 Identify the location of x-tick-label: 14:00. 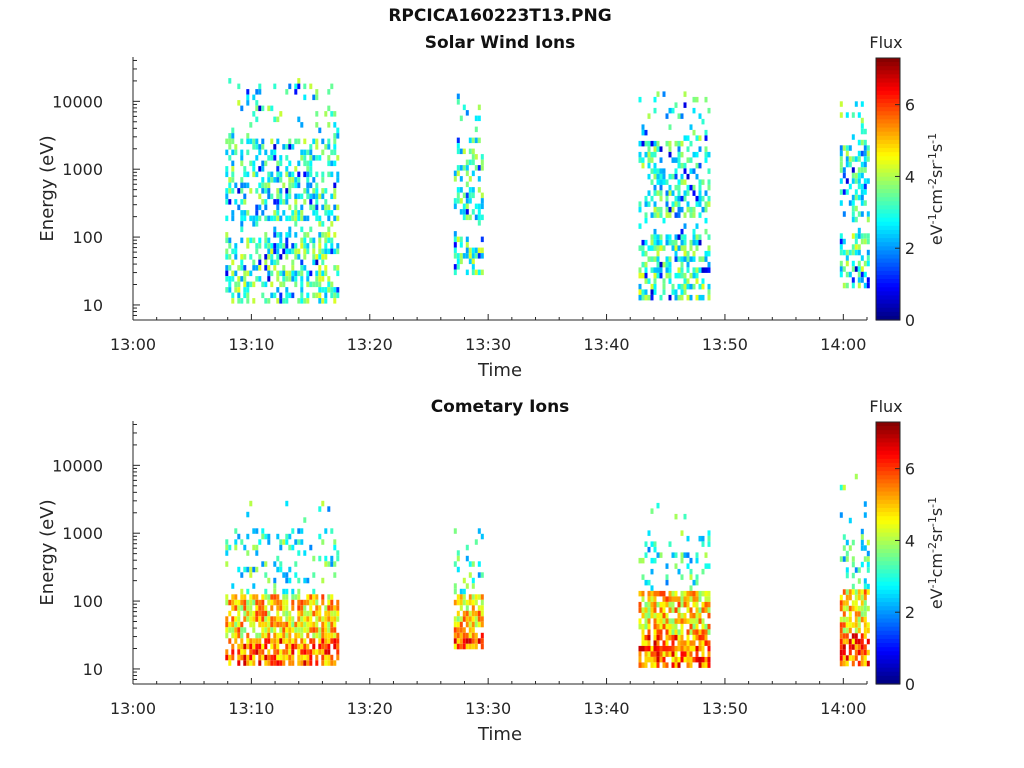
(843, 708).